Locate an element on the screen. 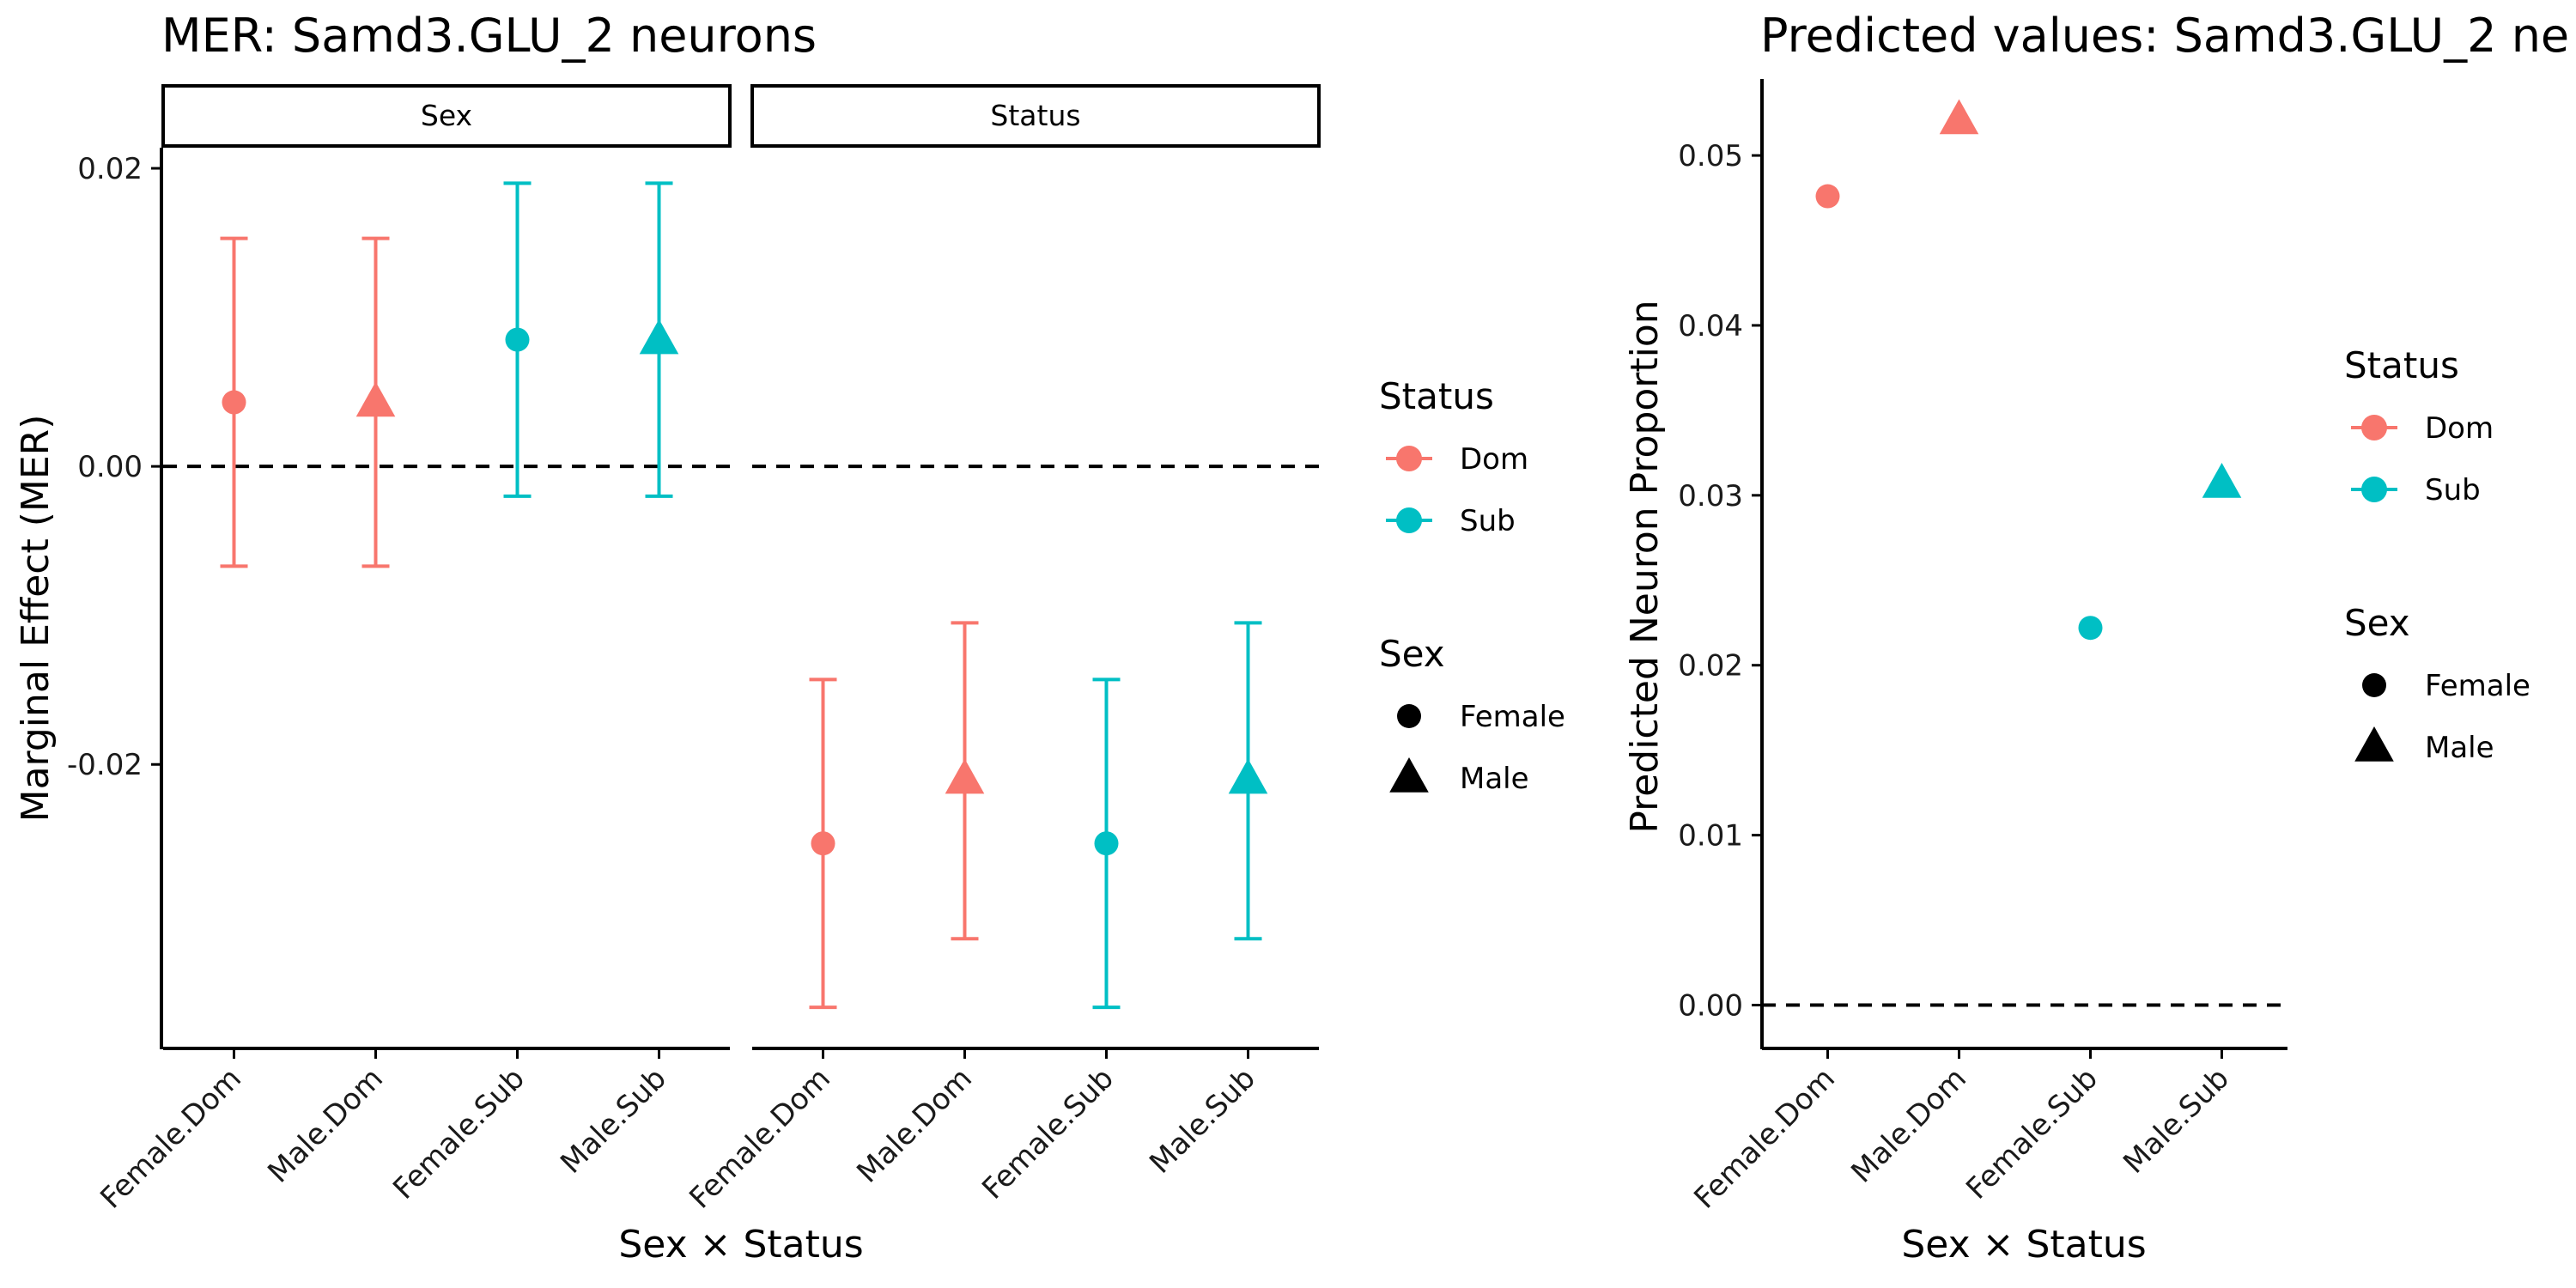  predicted-x-tick-label: Female.Dom is located at coordinates (1764, 1138).